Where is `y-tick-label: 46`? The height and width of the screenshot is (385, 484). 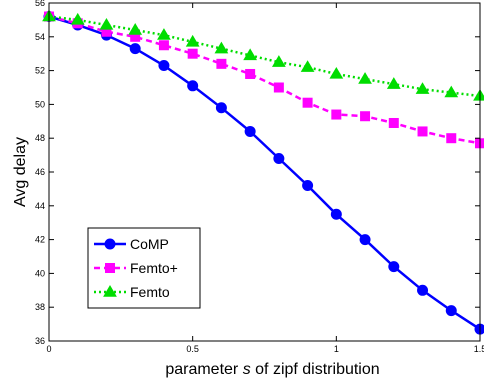 y-tick-label: 46 is located at coordinates (40, 172).